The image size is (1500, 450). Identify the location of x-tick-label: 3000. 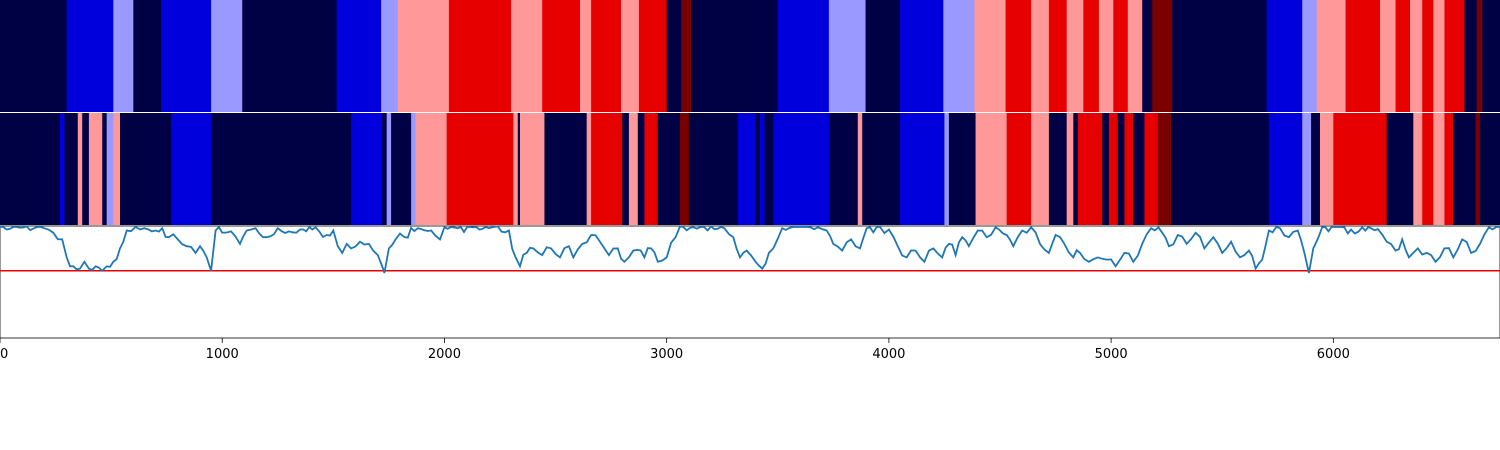
(666, 354).